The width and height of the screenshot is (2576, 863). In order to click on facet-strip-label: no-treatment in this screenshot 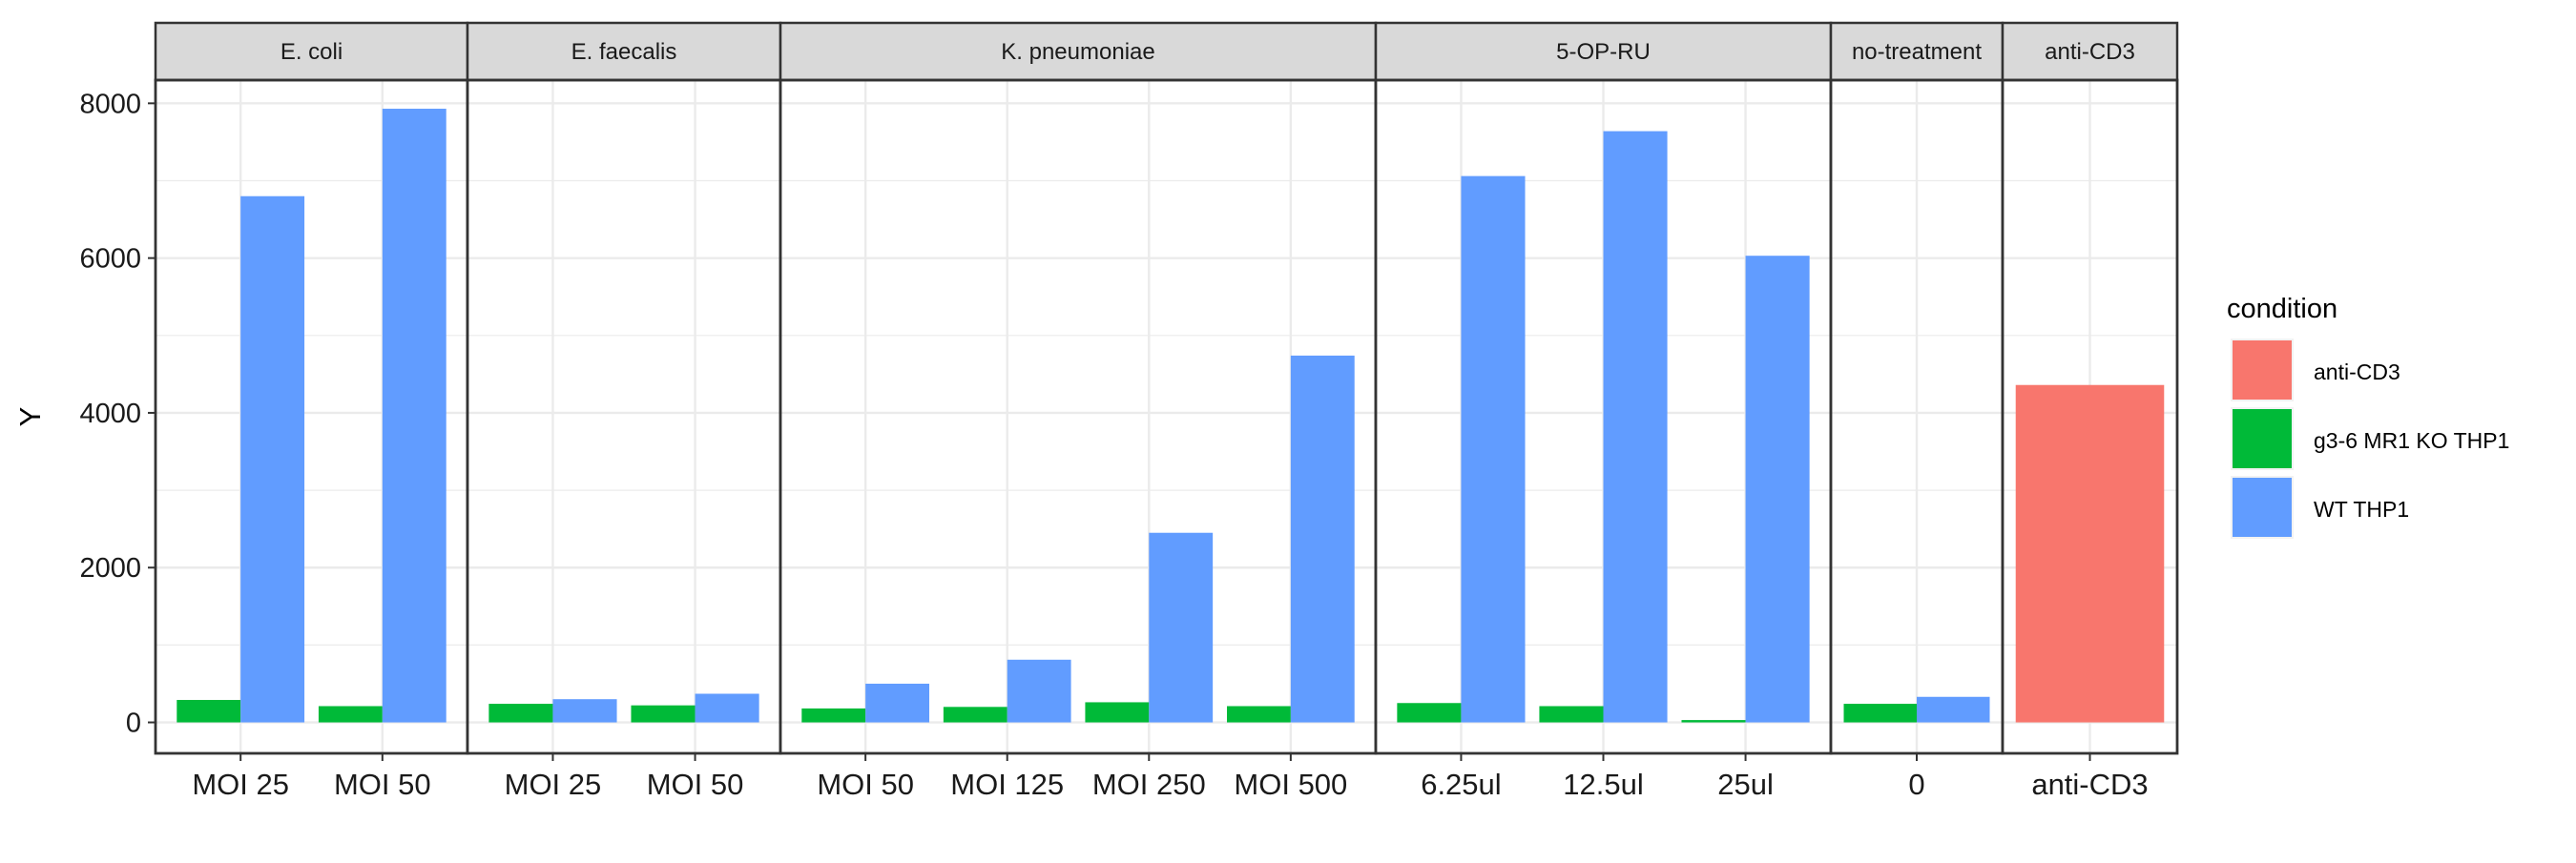, I will do `click(1917, 52)`.